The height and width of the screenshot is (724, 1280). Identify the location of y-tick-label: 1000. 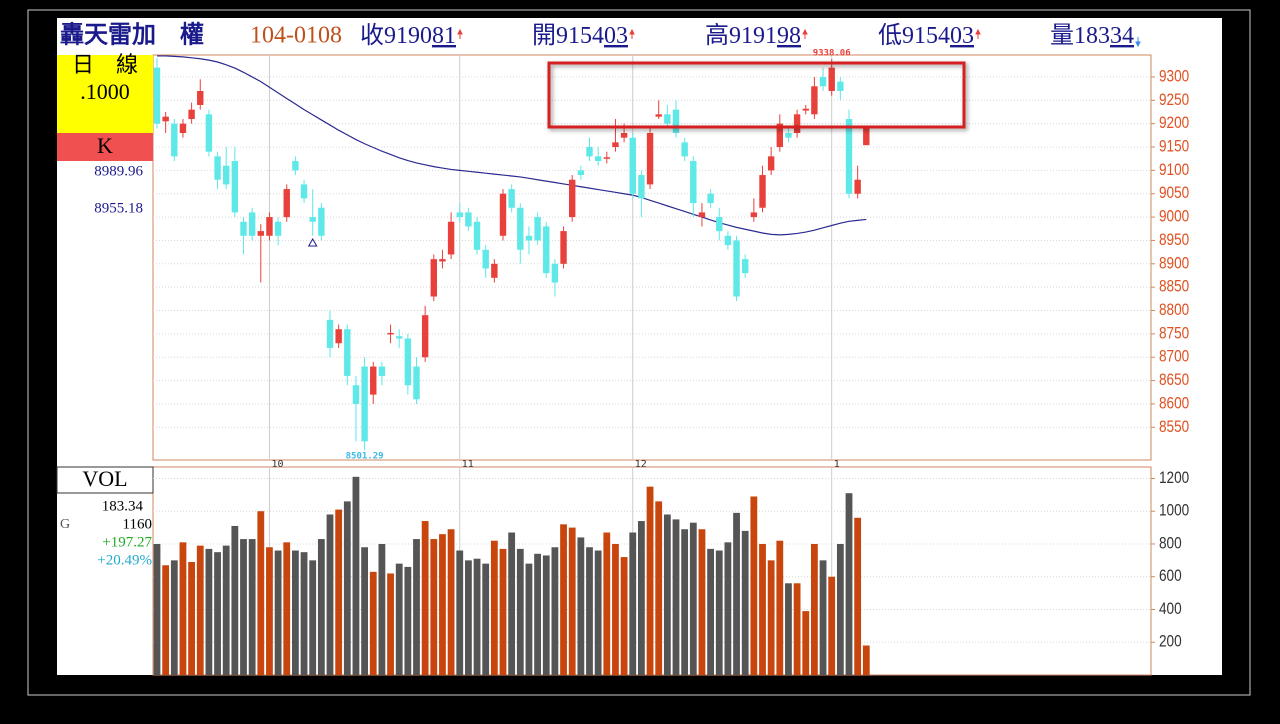
(1174, 510).